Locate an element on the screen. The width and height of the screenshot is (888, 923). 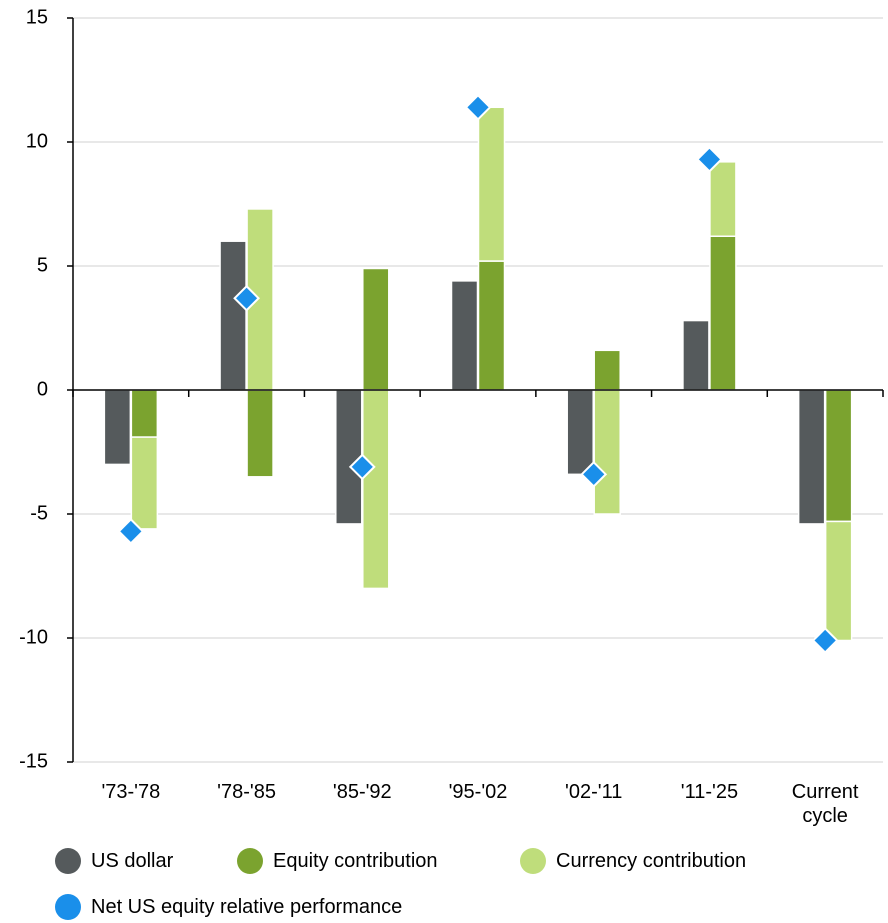
legend-item: Net US equity relative performance is located at coordinates (228, 907).